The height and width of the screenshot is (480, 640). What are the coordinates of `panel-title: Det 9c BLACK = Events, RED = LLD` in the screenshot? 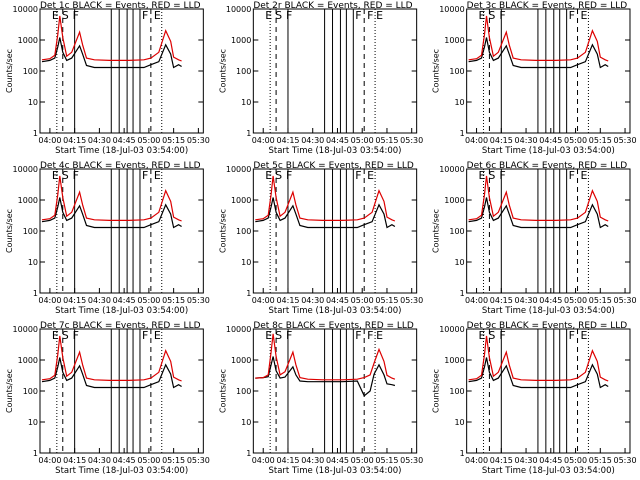 It's located at (547, 326).